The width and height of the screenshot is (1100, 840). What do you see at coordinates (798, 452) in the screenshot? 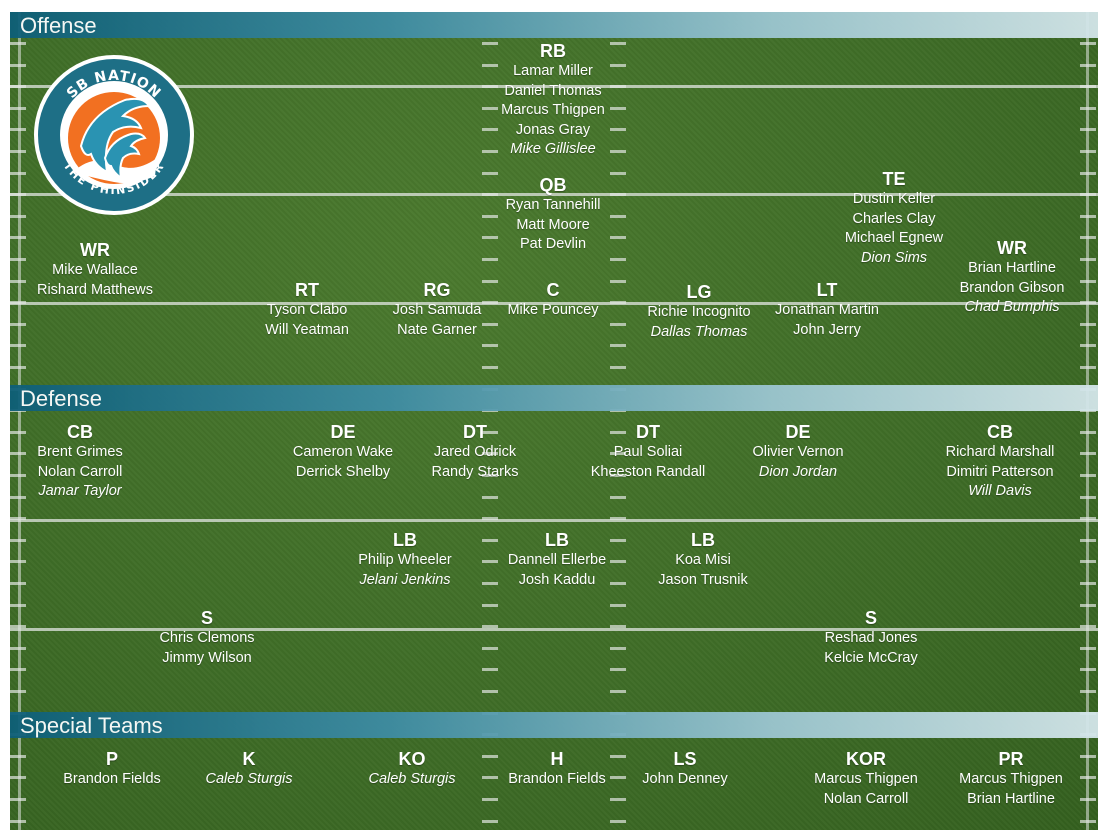
I see `player-name: Olivier Vernon` at bounding box center [798, 452].